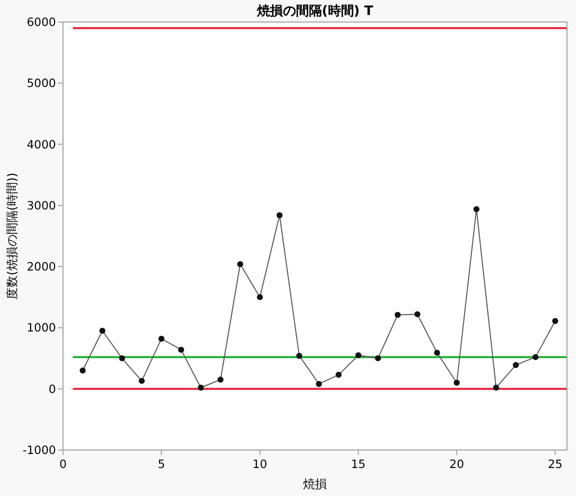  Describe the element at coordinates (41, 22) in the screenshot. I see `y-tick-label: 6000` at that location.